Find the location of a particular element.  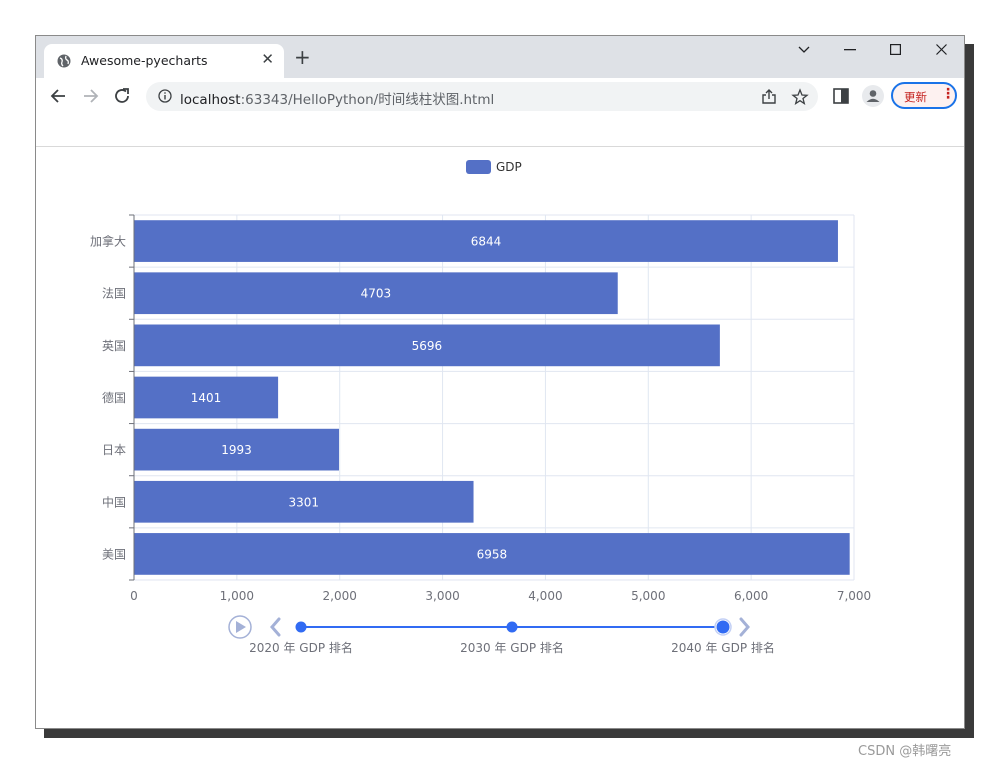

tab-active: Awesome-pyecharts ✕ is located at coordinates (164, 61).